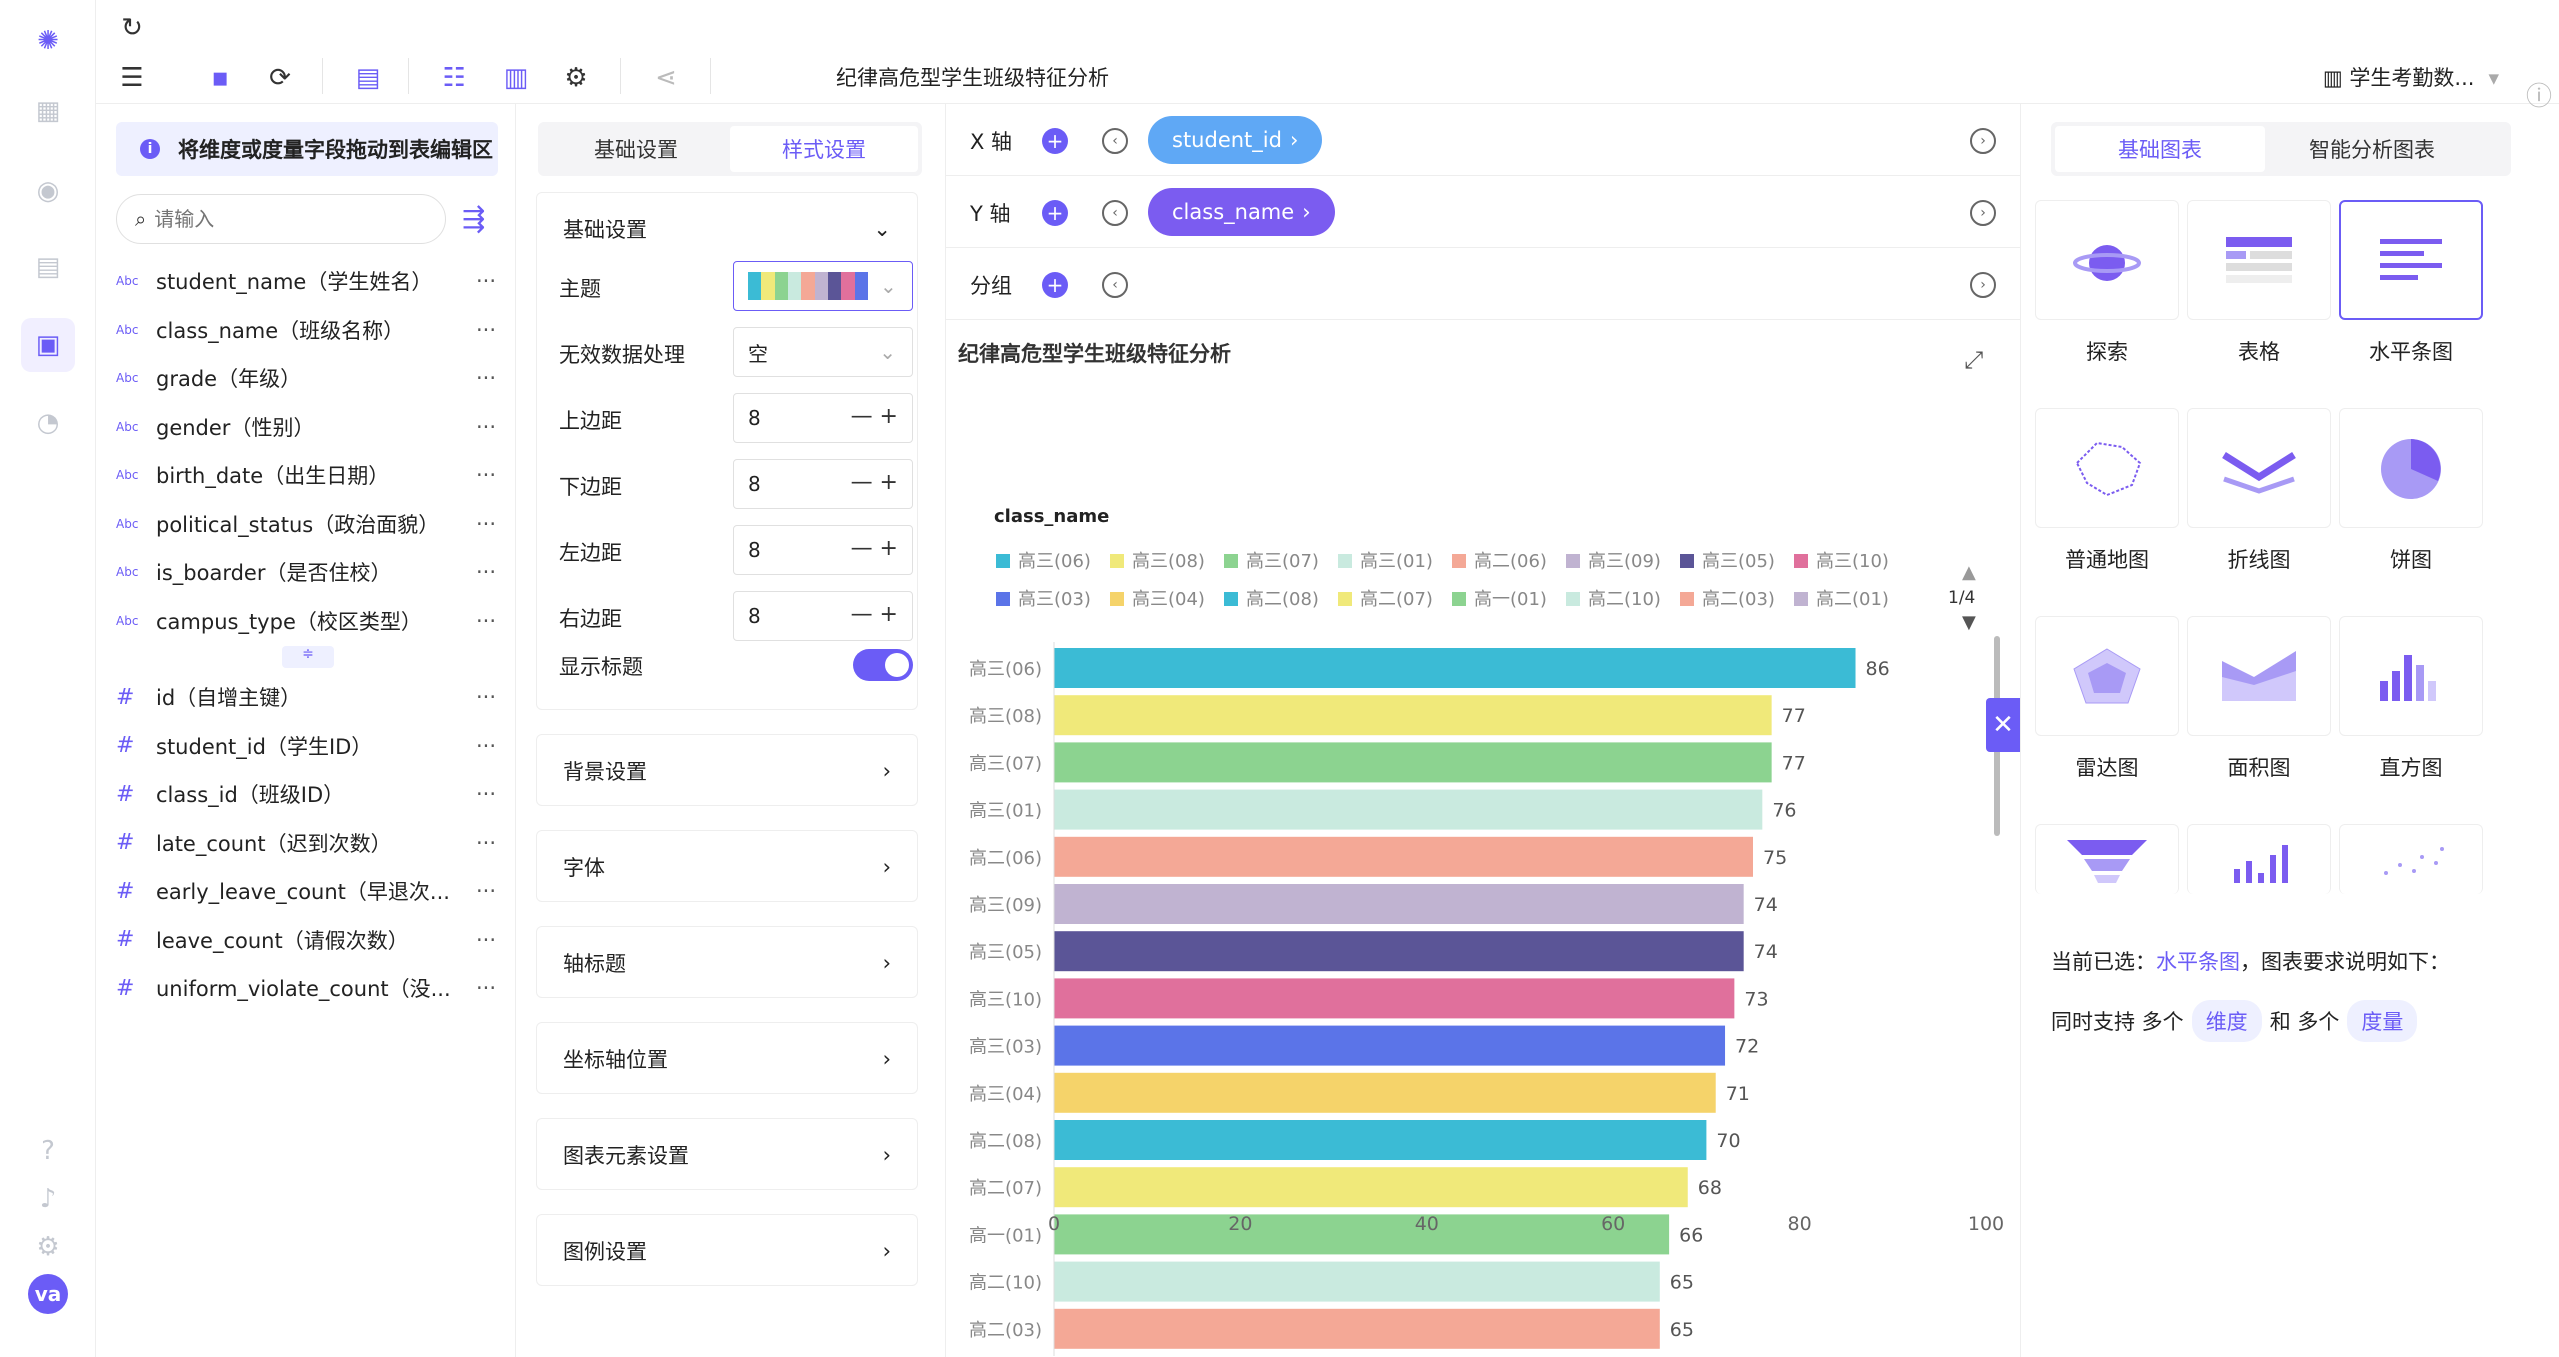 The height and width of the screenshot is (1357, 2559). What do you see at coordinates (306, 697) in the screenshot?
I see `measure-field: # id（自增主键） ···` at bounding box center [306, 697].